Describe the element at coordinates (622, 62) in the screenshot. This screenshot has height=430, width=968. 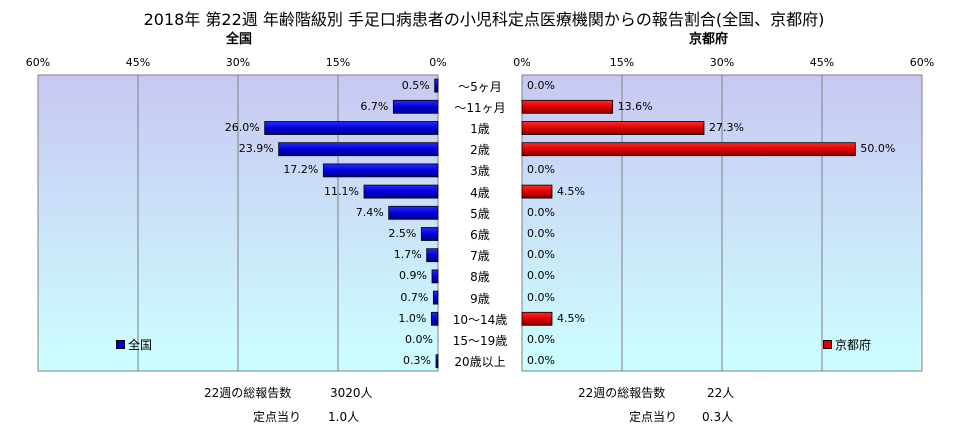
I see `tick-label-right: 15%` at that location.